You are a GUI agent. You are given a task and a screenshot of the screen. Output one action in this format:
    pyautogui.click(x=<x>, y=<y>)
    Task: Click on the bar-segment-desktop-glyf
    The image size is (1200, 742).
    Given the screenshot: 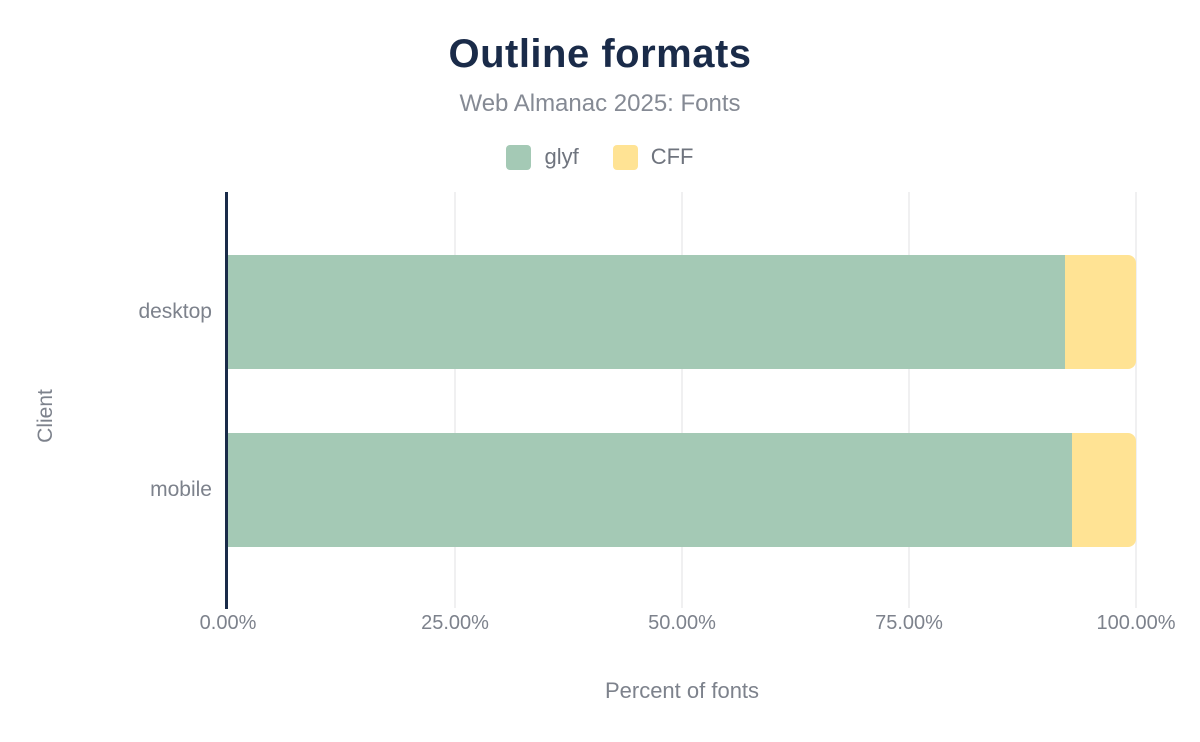 What is the action you would take?
    pyautogui.click(x=647, y=312)
    